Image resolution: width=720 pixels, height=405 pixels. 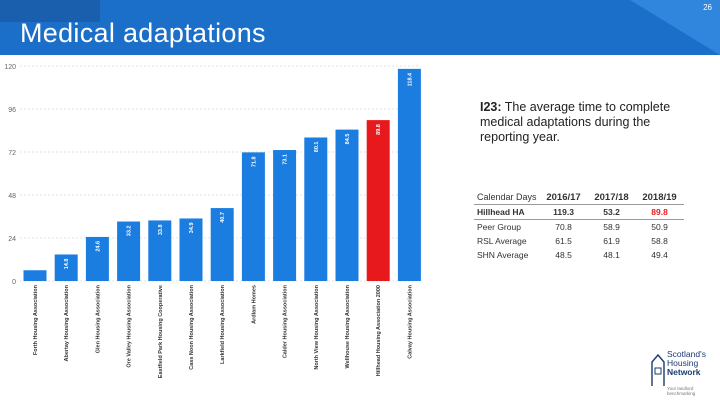 What do you see at coordinates (12, 110) in the screenshot?
I see `y-tick-label: 96` at bounding box center [12, 110].